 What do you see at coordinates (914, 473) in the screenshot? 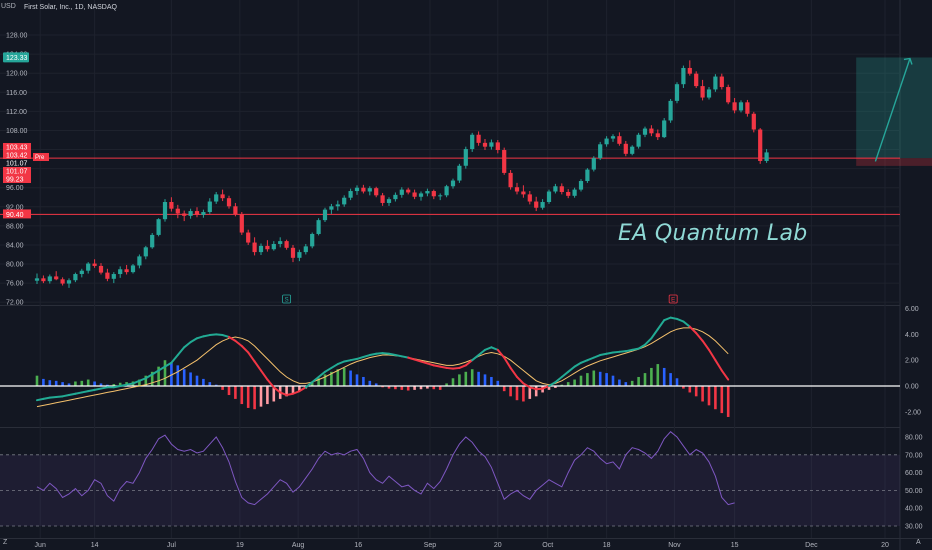
I see `rsi-axis-tick: 60.00` at bounding box center [914, 473].